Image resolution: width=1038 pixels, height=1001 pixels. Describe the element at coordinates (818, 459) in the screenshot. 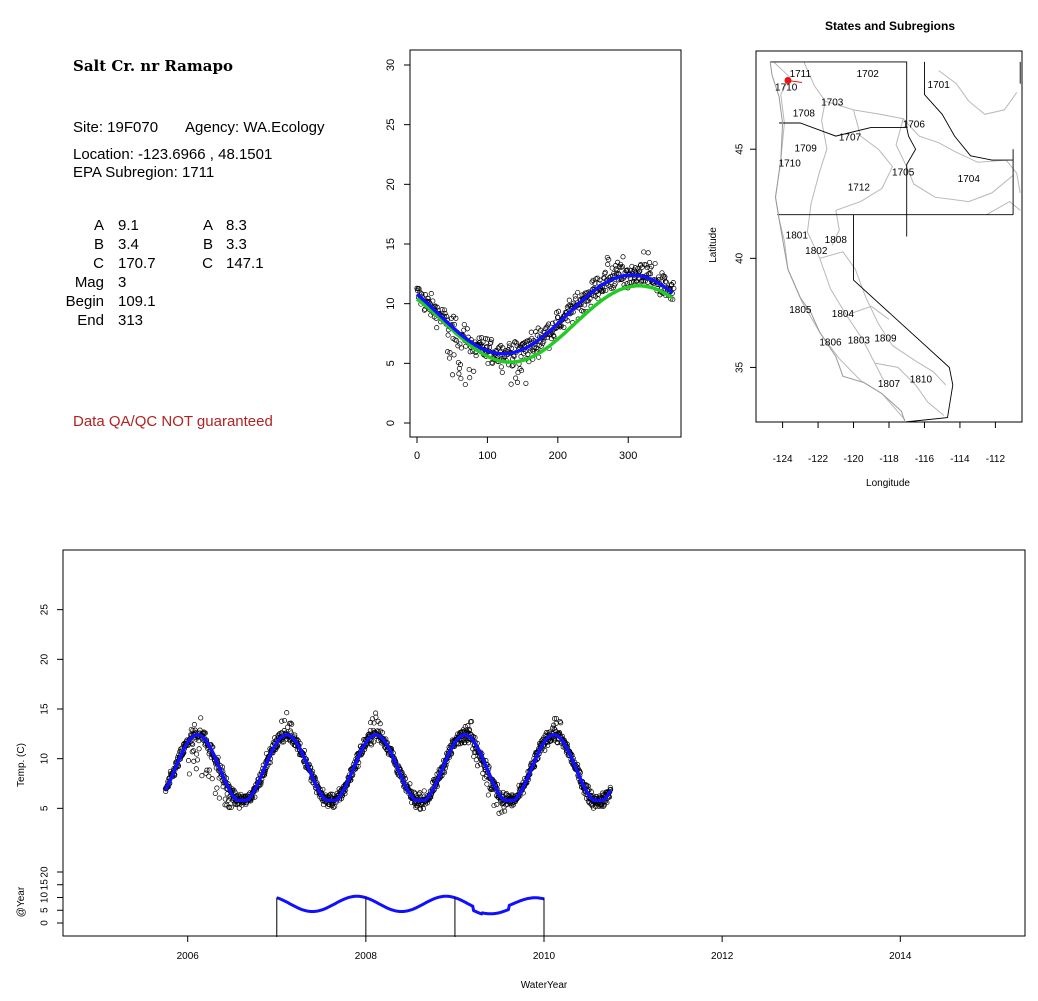

I see `x-tick-label: -122` at that location.